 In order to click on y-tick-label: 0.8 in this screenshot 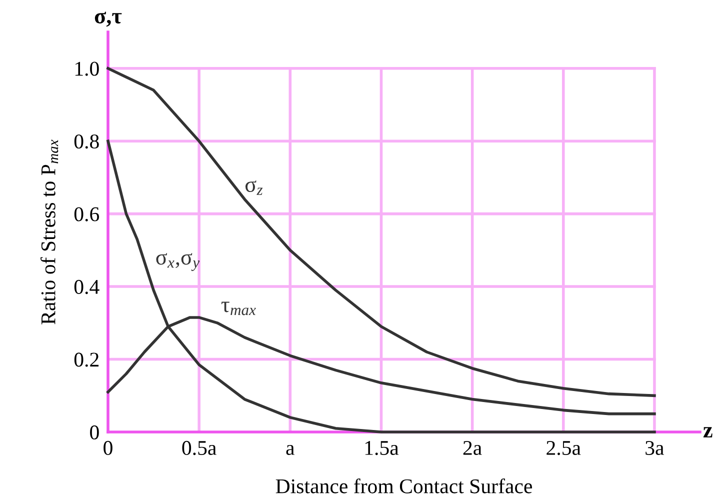, I will do `click(86, 141)`.